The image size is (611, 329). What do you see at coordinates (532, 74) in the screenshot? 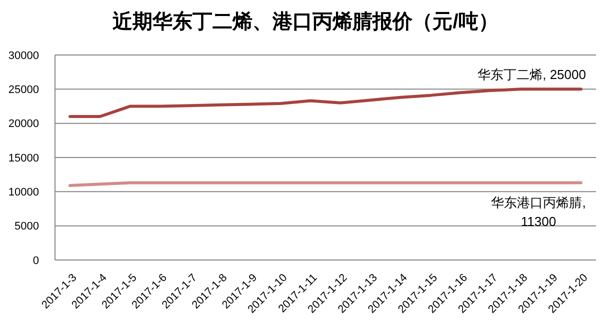
I see `data-label: 华东丁二烯, 25000` at bounding box center [532, 74].